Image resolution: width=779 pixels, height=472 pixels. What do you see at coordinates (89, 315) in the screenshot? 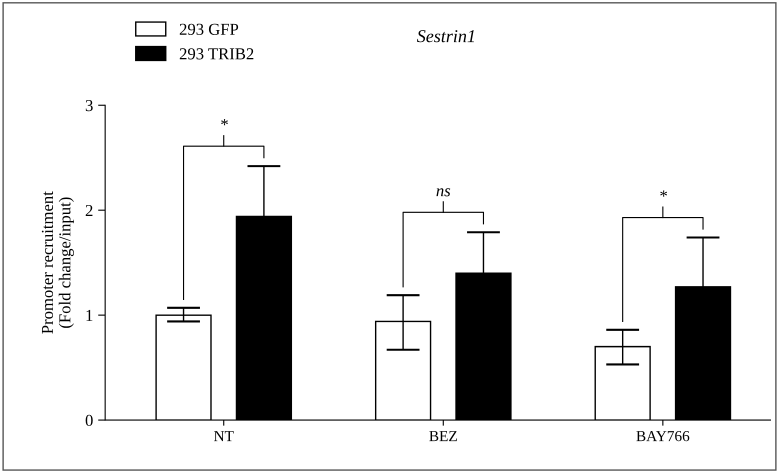
I see `y-tick-label: 1` at bounding box center [89, 315].